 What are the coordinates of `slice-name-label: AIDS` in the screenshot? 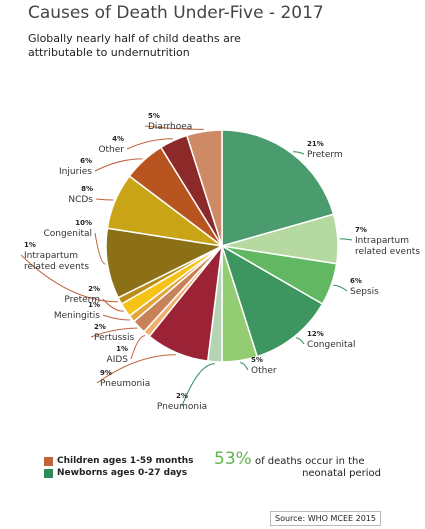 It's located at (118, 360).